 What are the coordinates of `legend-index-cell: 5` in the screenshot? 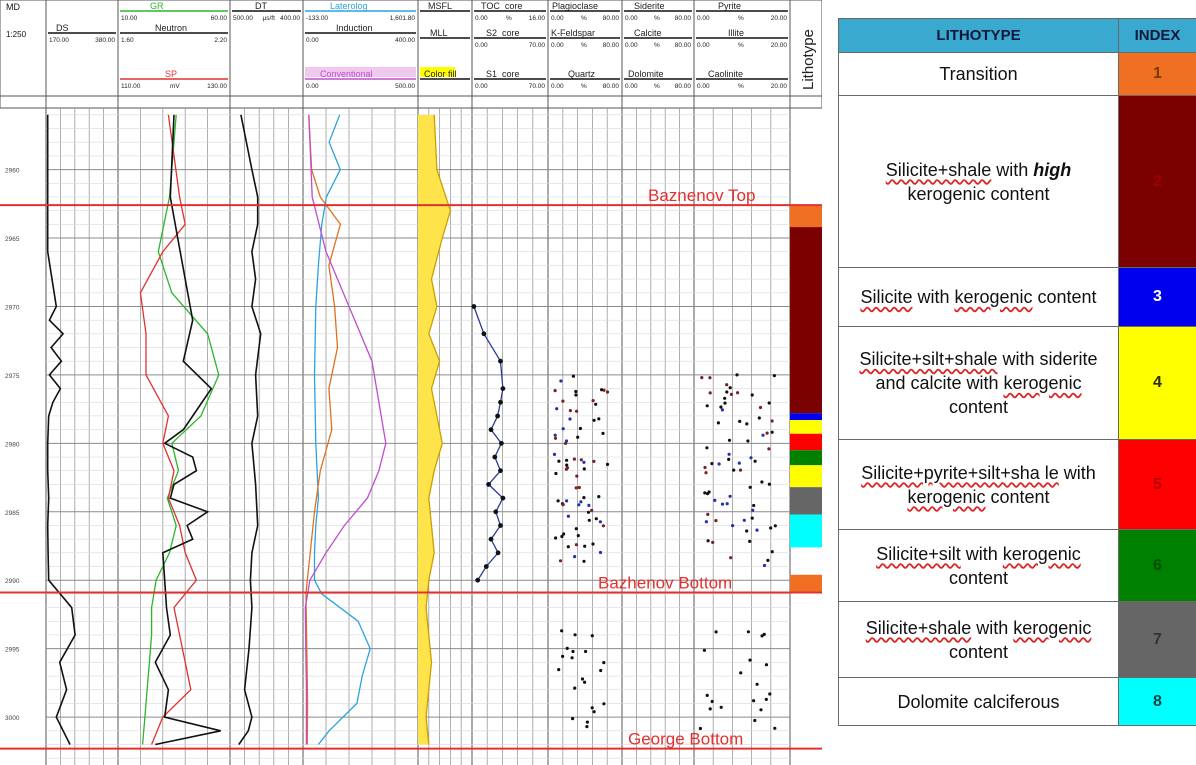 It's located at (1157, 484).